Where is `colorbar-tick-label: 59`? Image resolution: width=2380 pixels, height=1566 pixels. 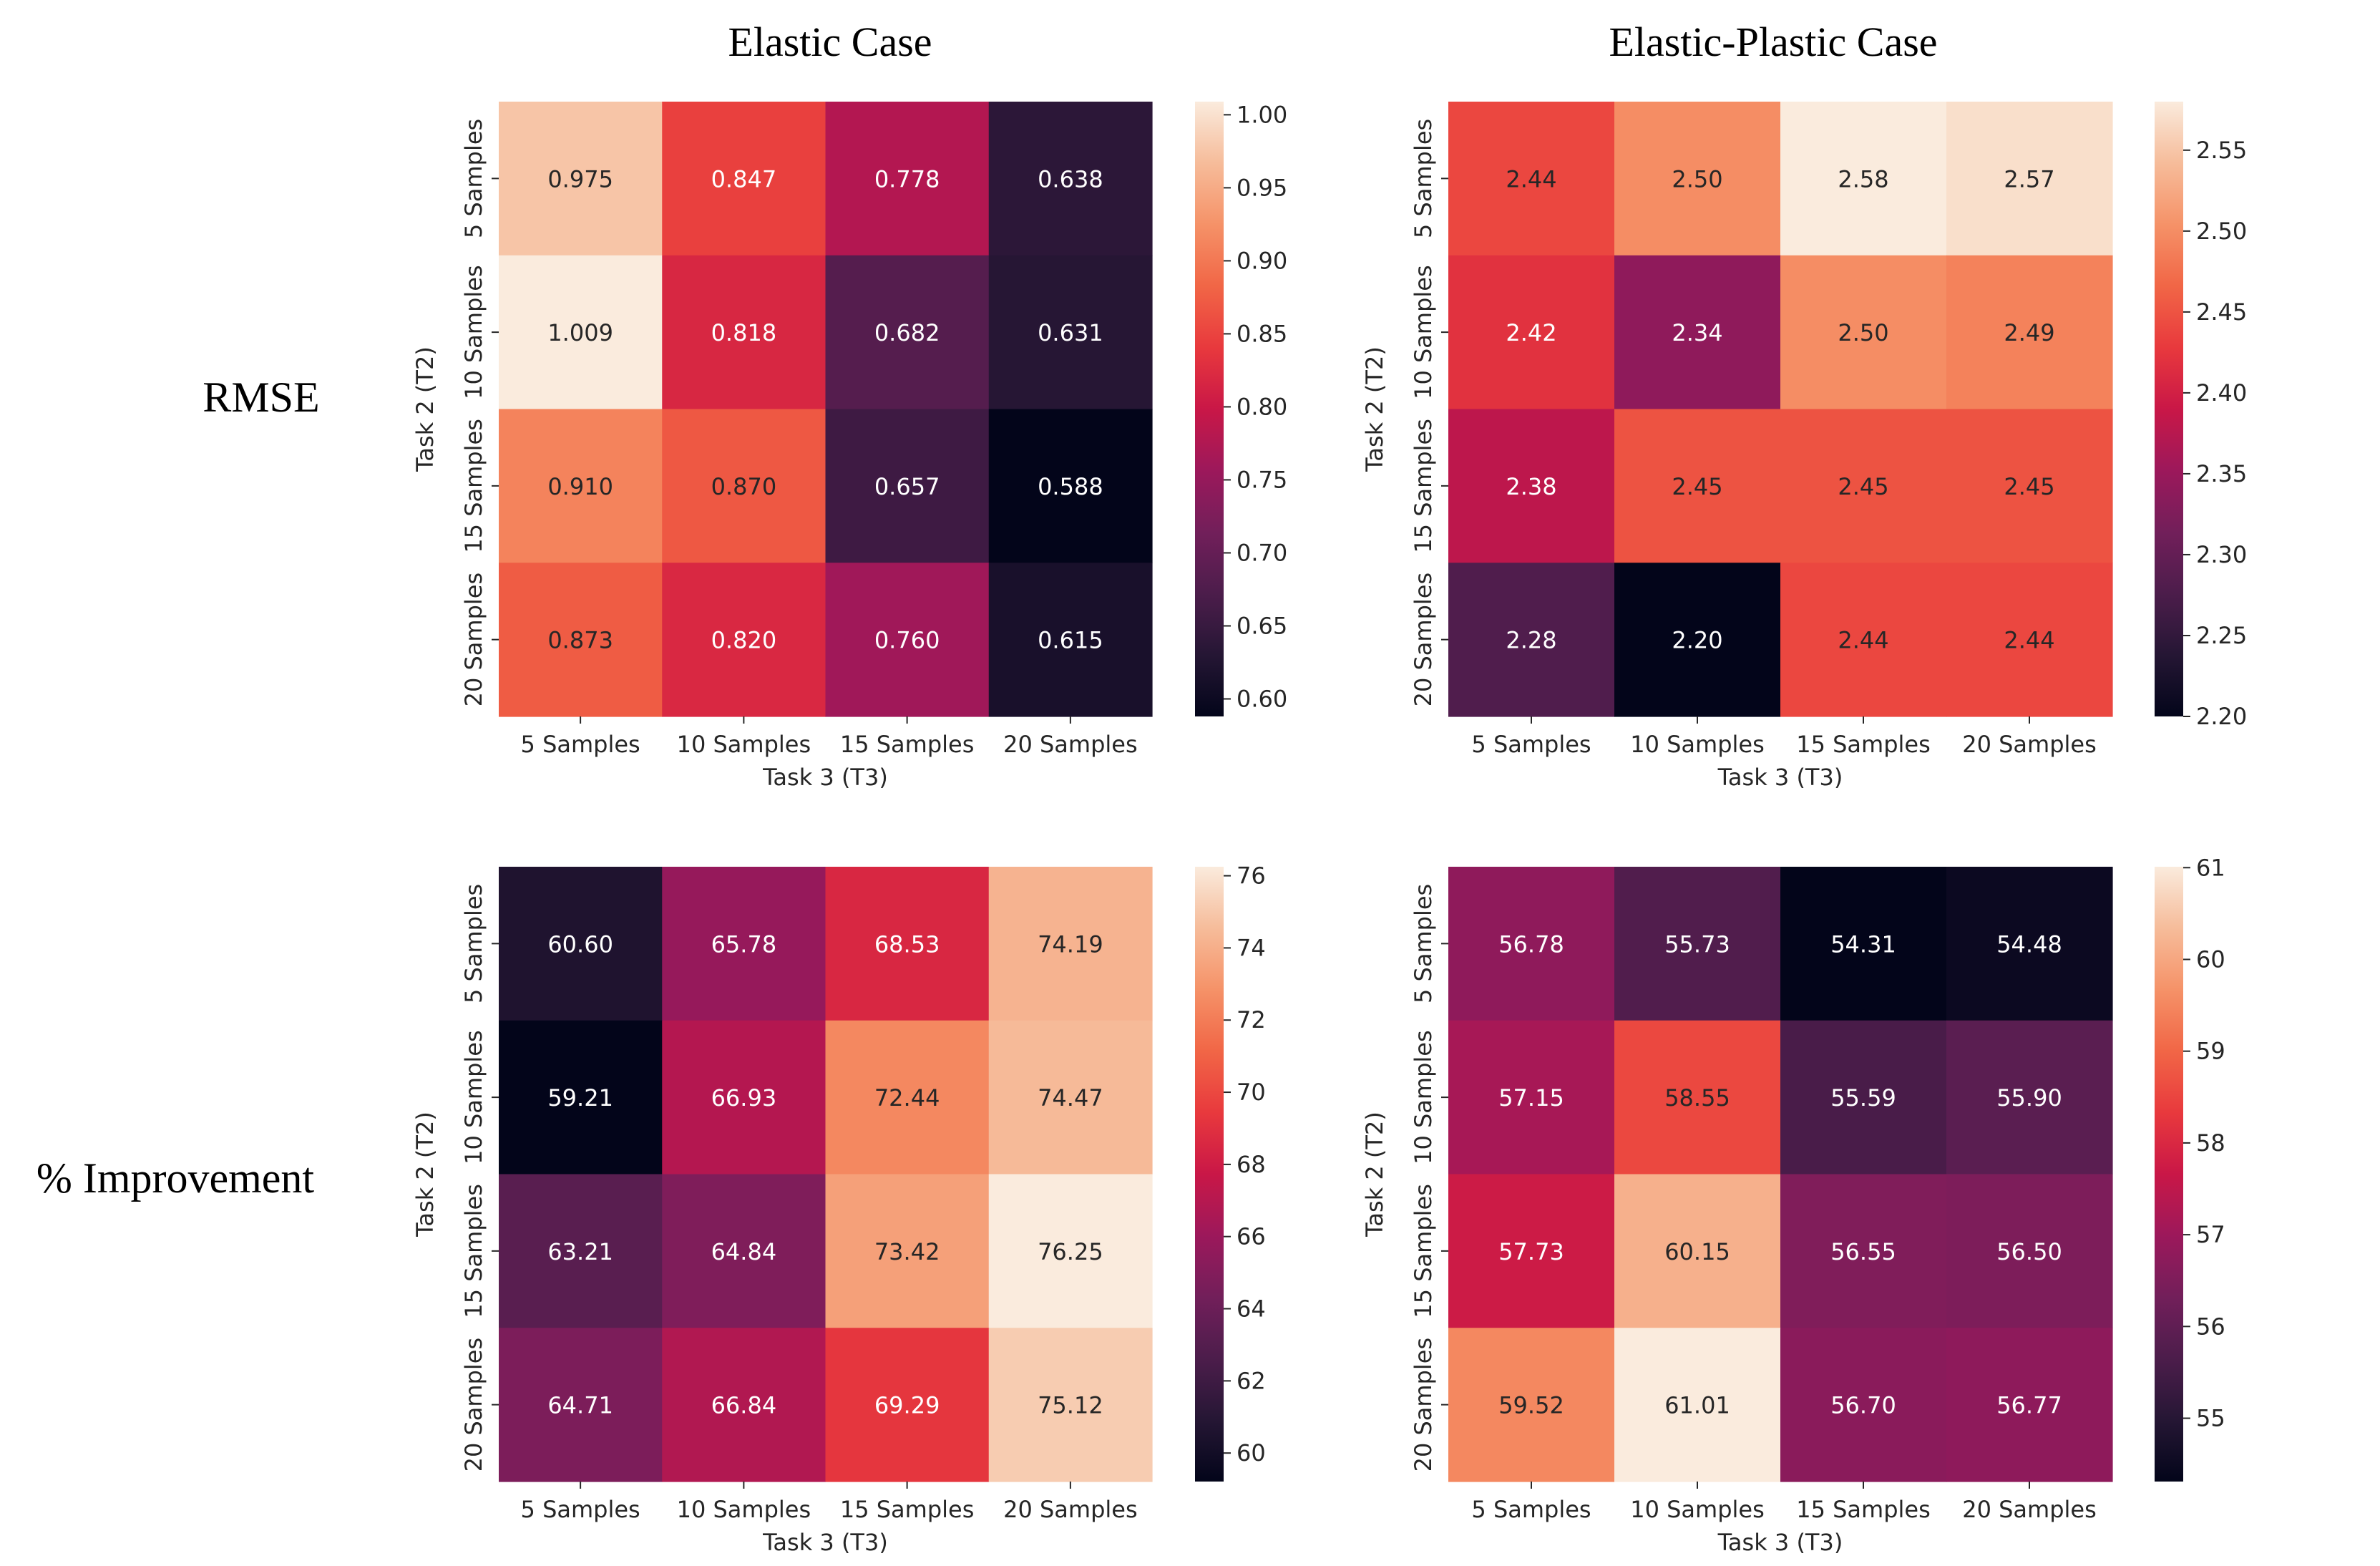 colorbar-tick-label: 59 is located at coordinates (2210, 1051).